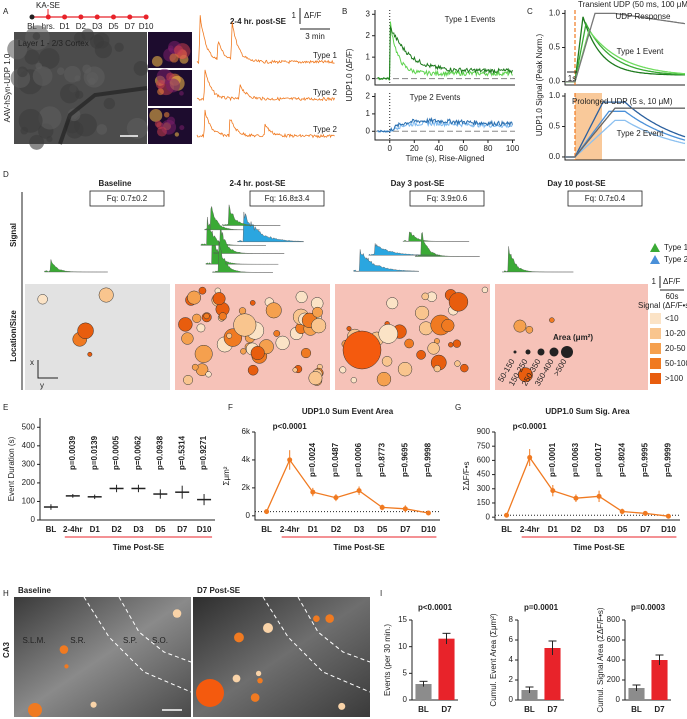 The width and height of the screenshot is (687, 719). I want to click on mean-line, so click(587, 486).